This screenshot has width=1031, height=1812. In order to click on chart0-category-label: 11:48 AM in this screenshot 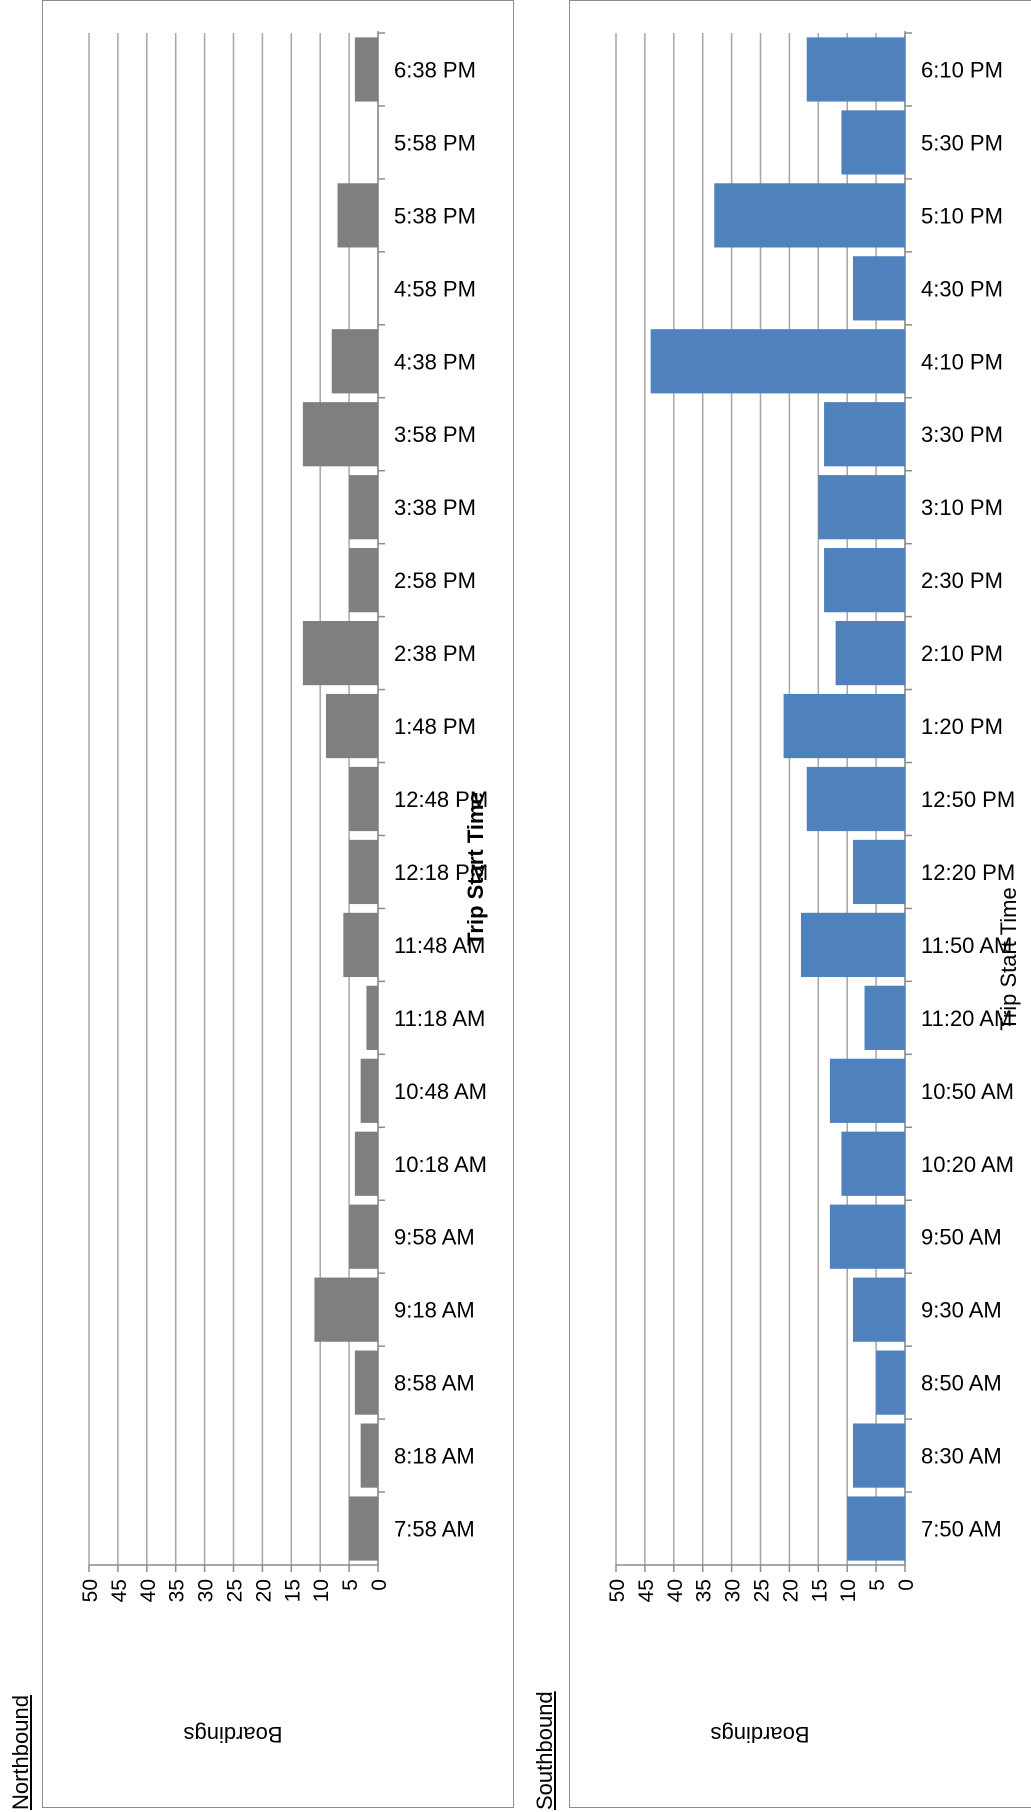, I will do `click(439, 945)`.